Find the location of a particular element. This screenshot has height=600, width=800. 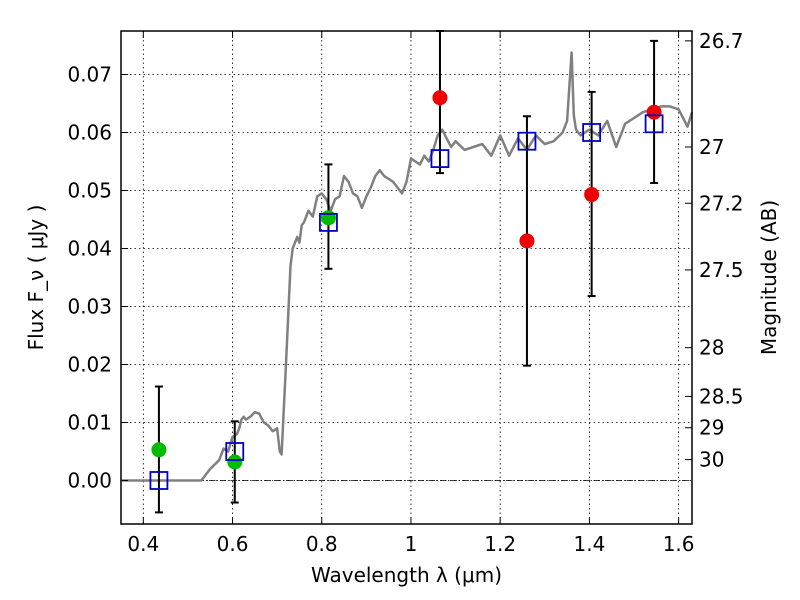

x-tick-label: 0.6 is located at coordinates (233, 544).